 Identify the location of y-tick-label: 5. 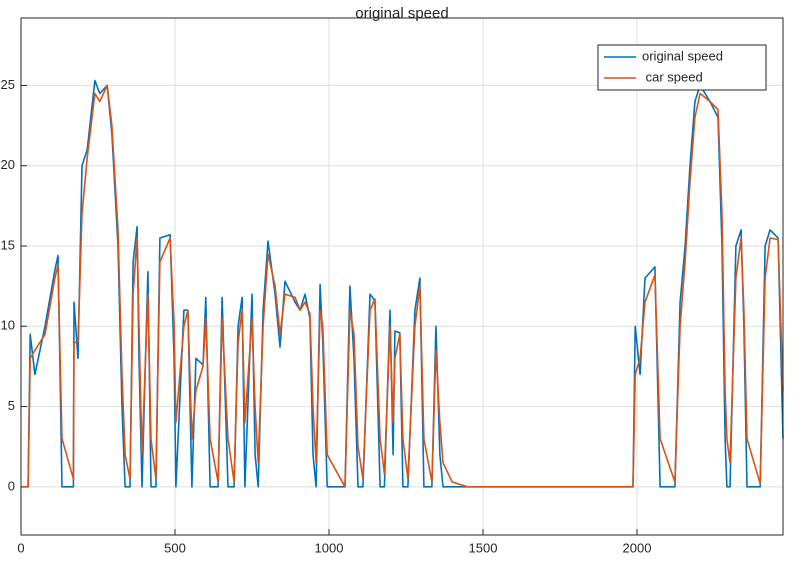
(11, 405).